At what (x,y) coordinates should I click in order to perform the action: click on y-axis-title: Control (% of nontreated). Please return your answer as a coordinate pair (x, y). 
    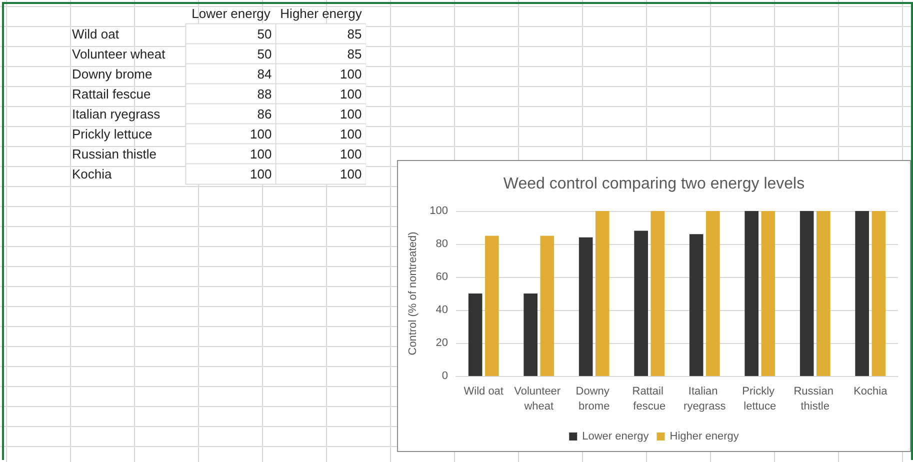
    Looking at the image, I should click on (413, 294).